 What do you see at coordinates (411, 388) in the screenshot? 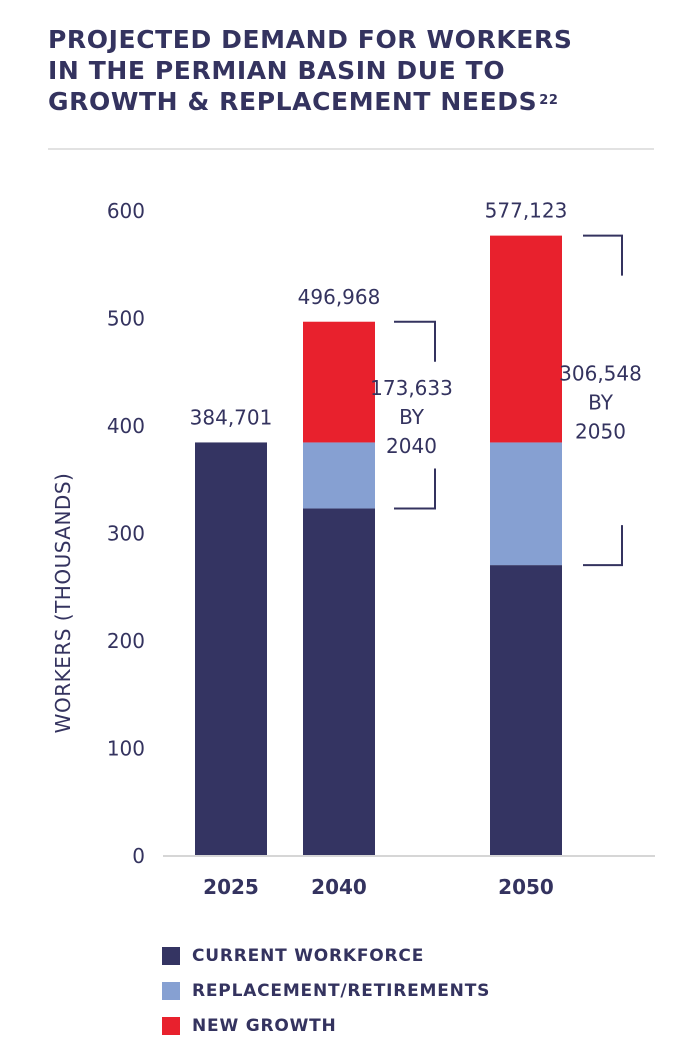
I see `bracket-label-2040-0: 173,633` at bounding box center [411, 388].